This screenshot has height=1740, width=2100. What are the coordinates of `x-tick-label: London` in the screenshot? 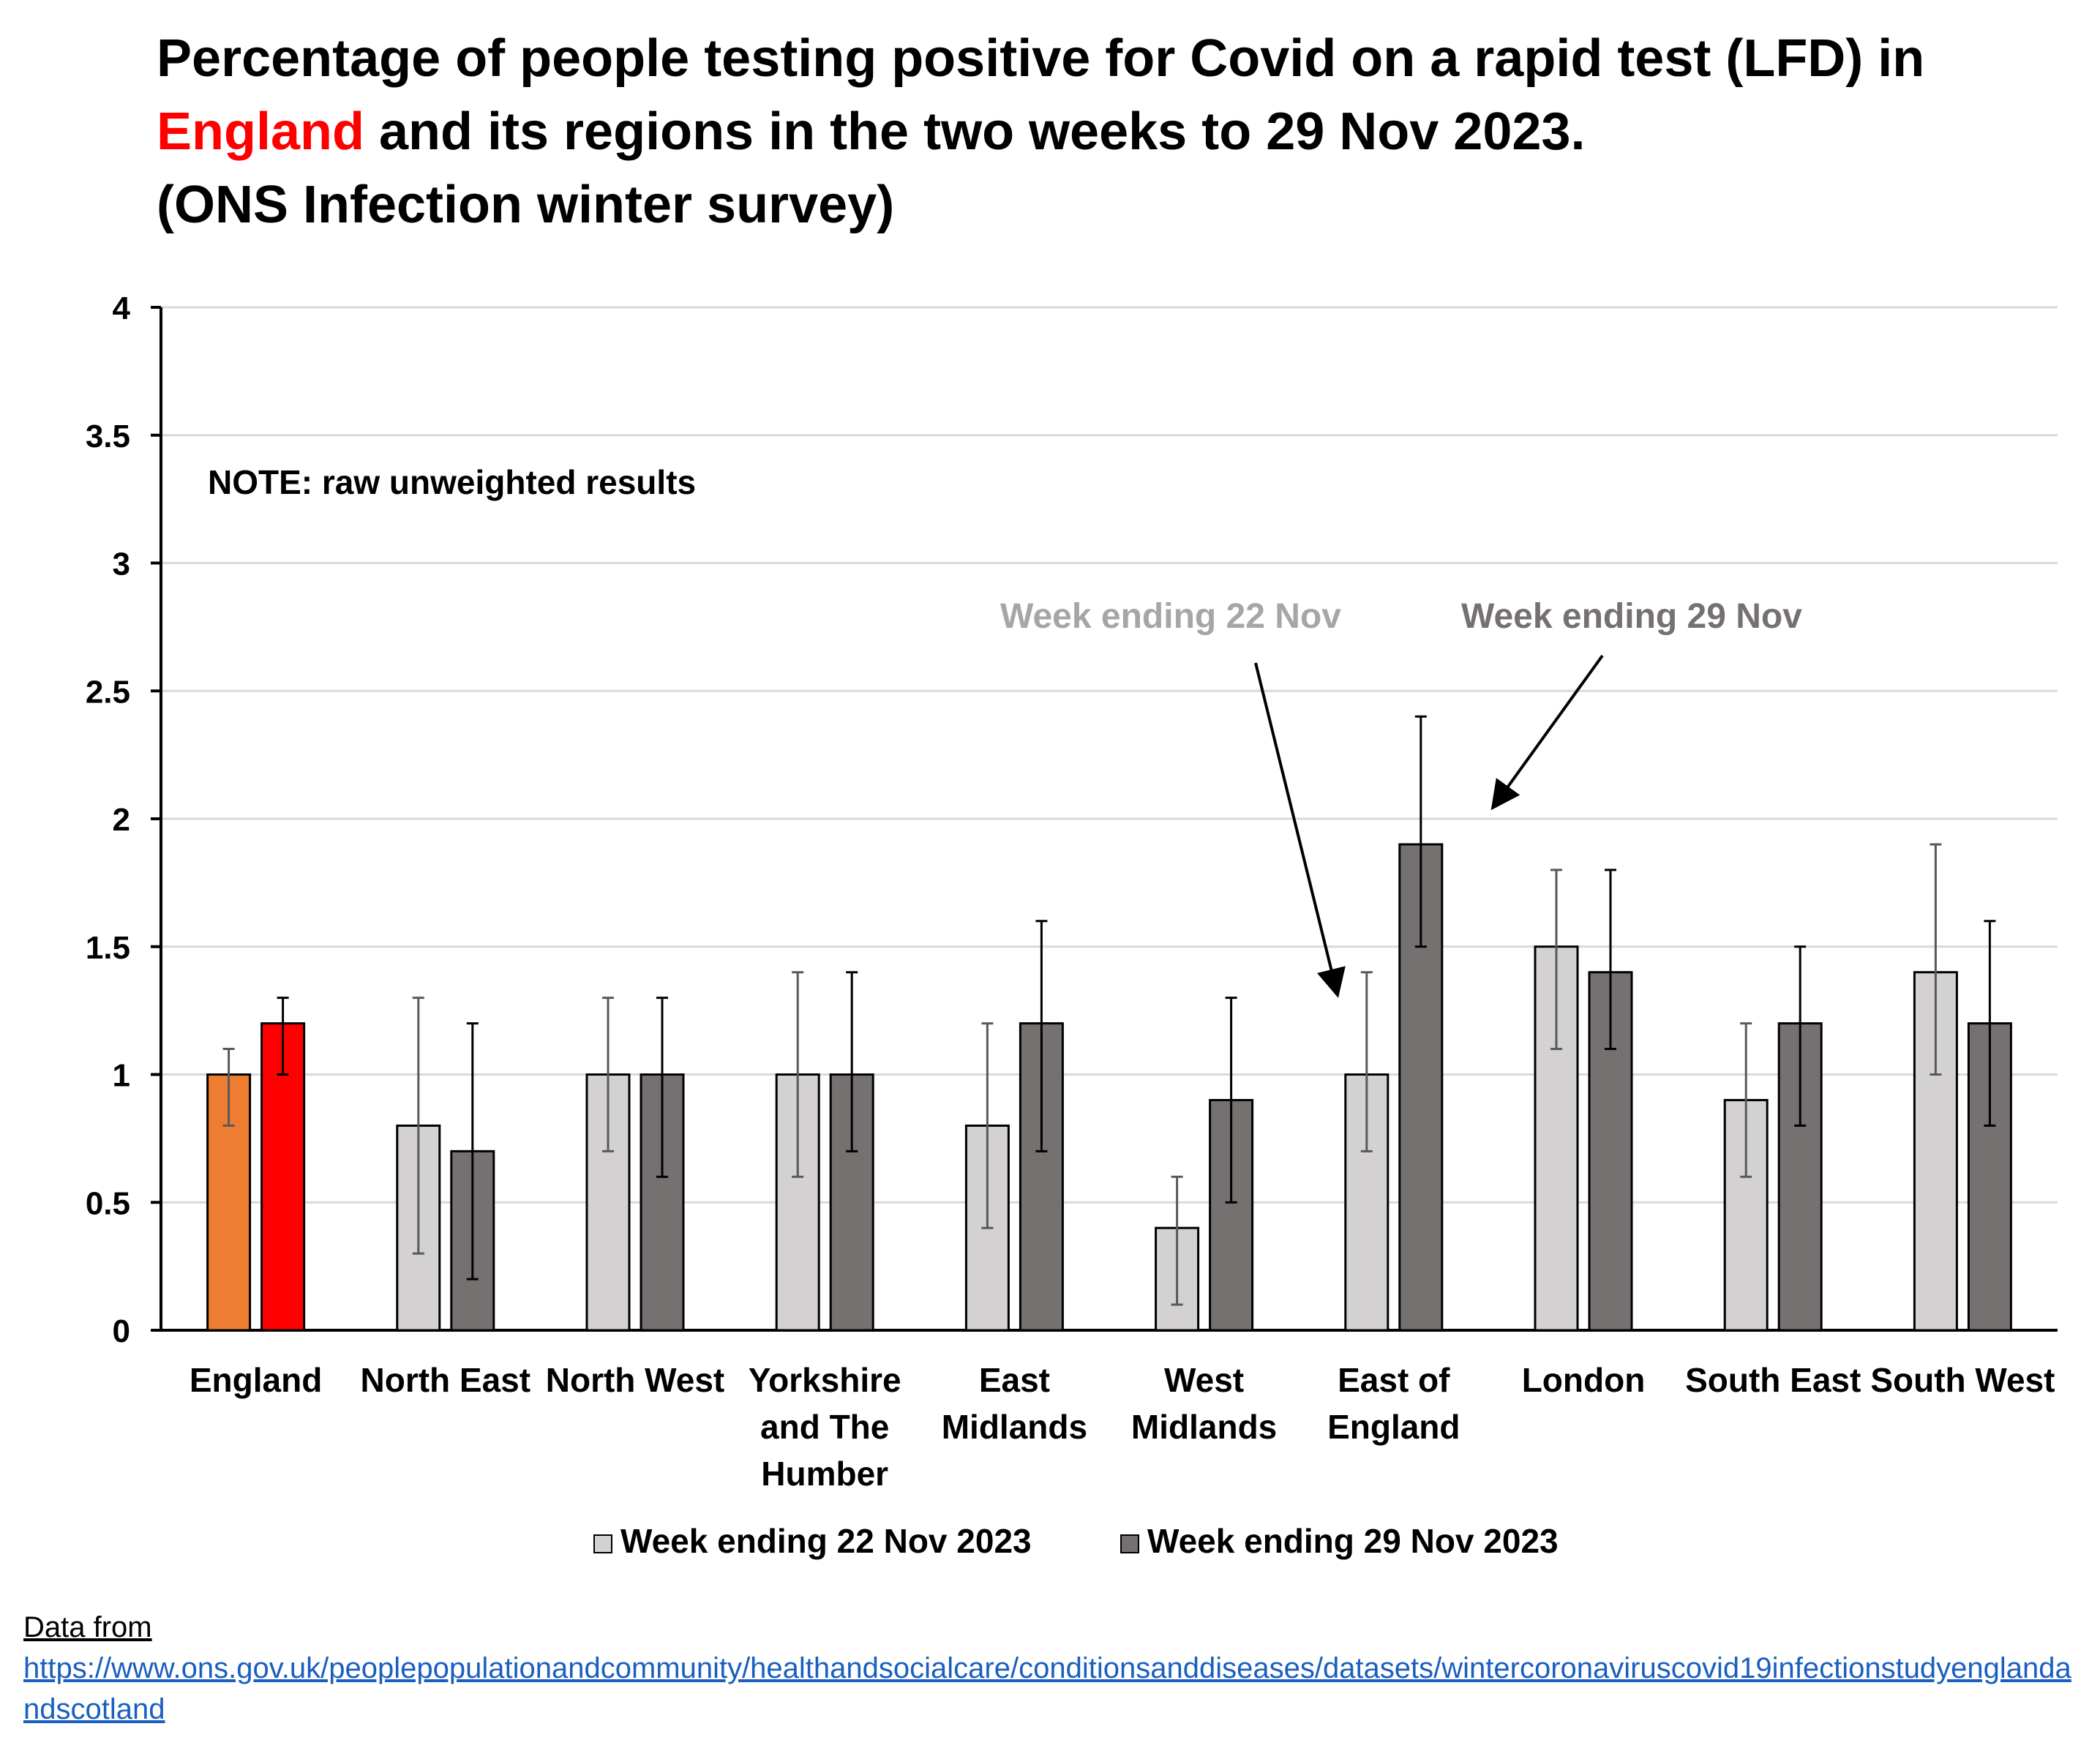 It's located at (1584, 1380).